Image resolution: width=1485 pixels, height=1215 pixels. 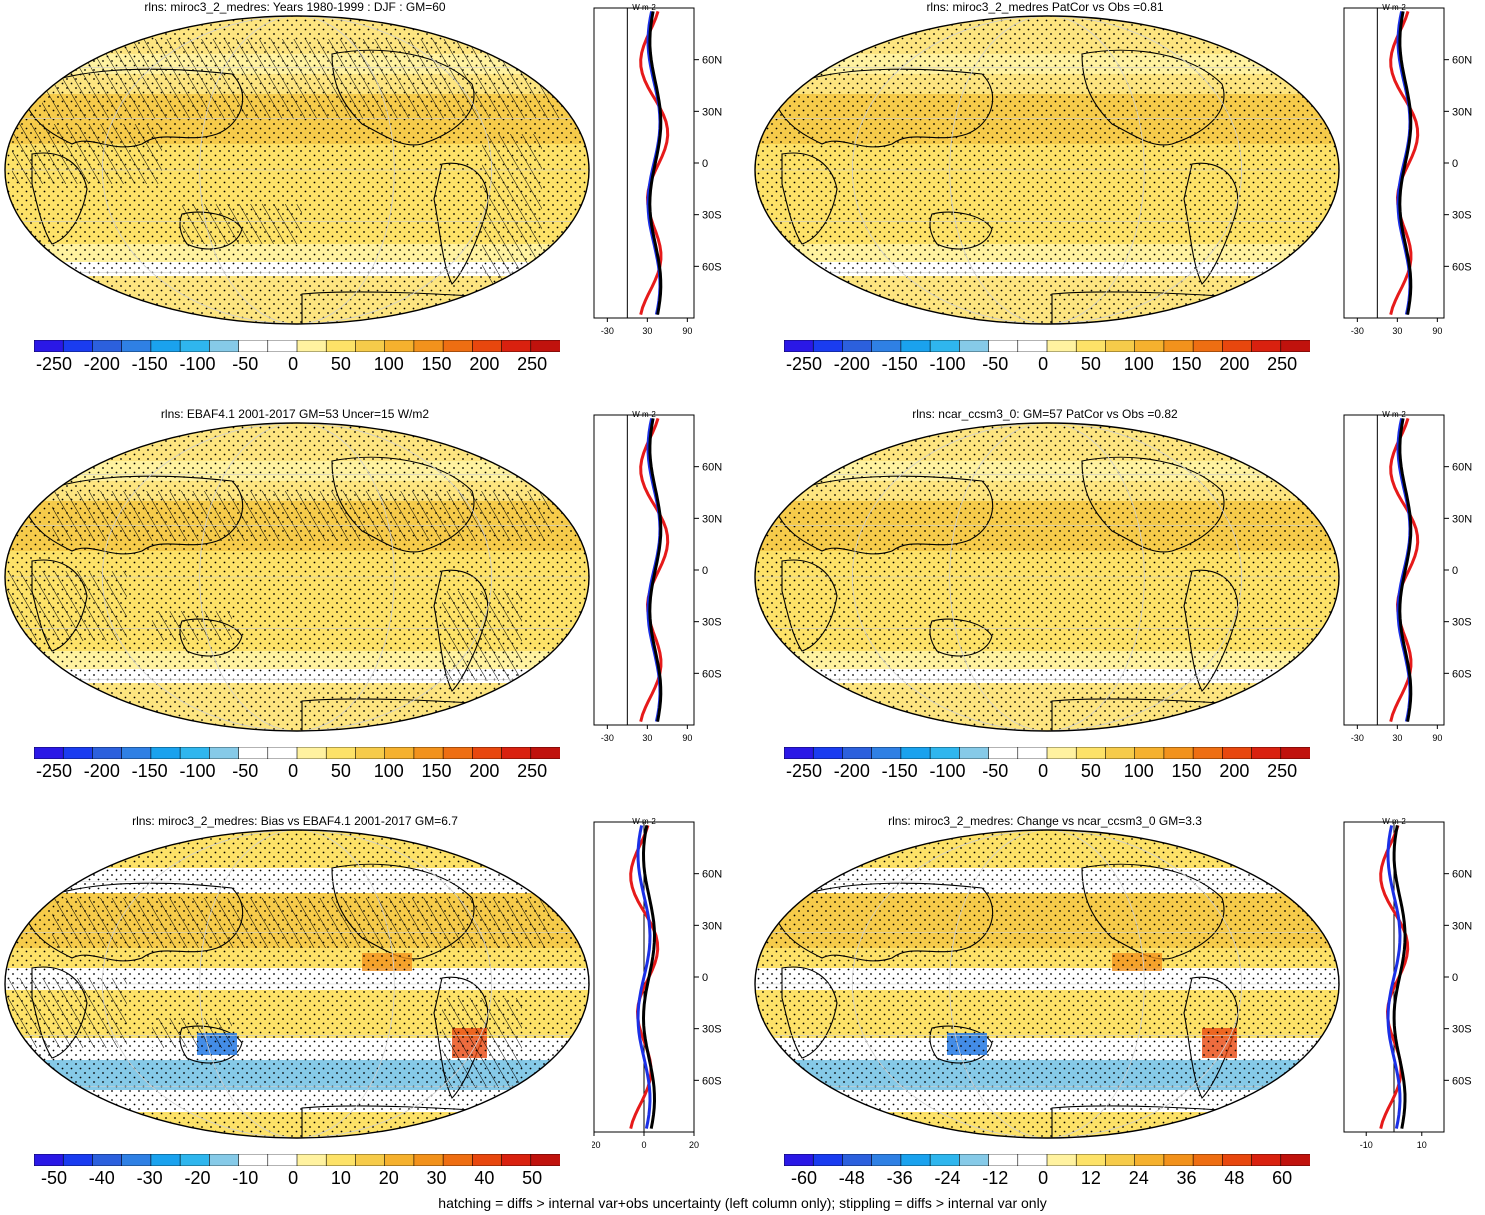 What do you see at coordinates (149, 771) in the screenshot?
I see `colorbar-label: -150` at bounding box center [149, 771].